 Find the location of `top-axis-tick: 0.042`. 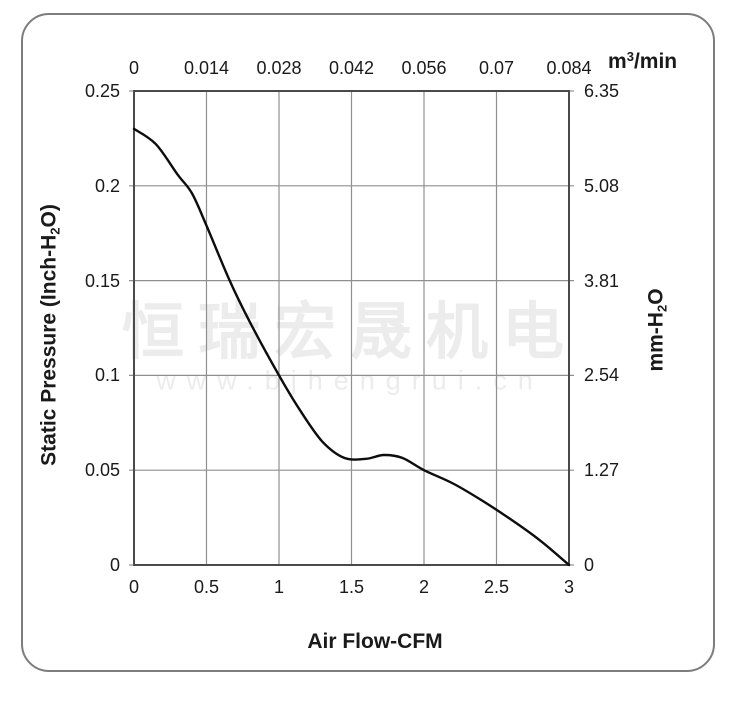

top-axis-tick: 0.042 is located at coordinates (351, 68).